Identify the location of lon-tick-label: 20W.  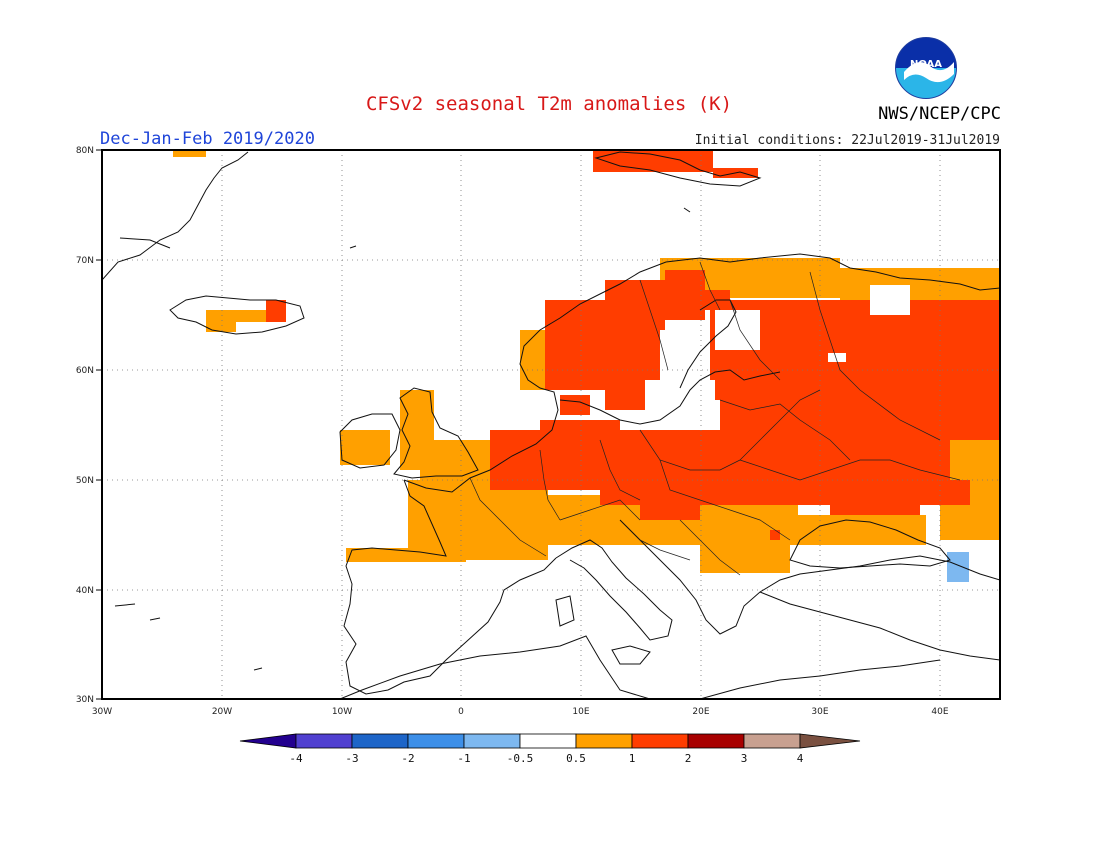
(222, 712).